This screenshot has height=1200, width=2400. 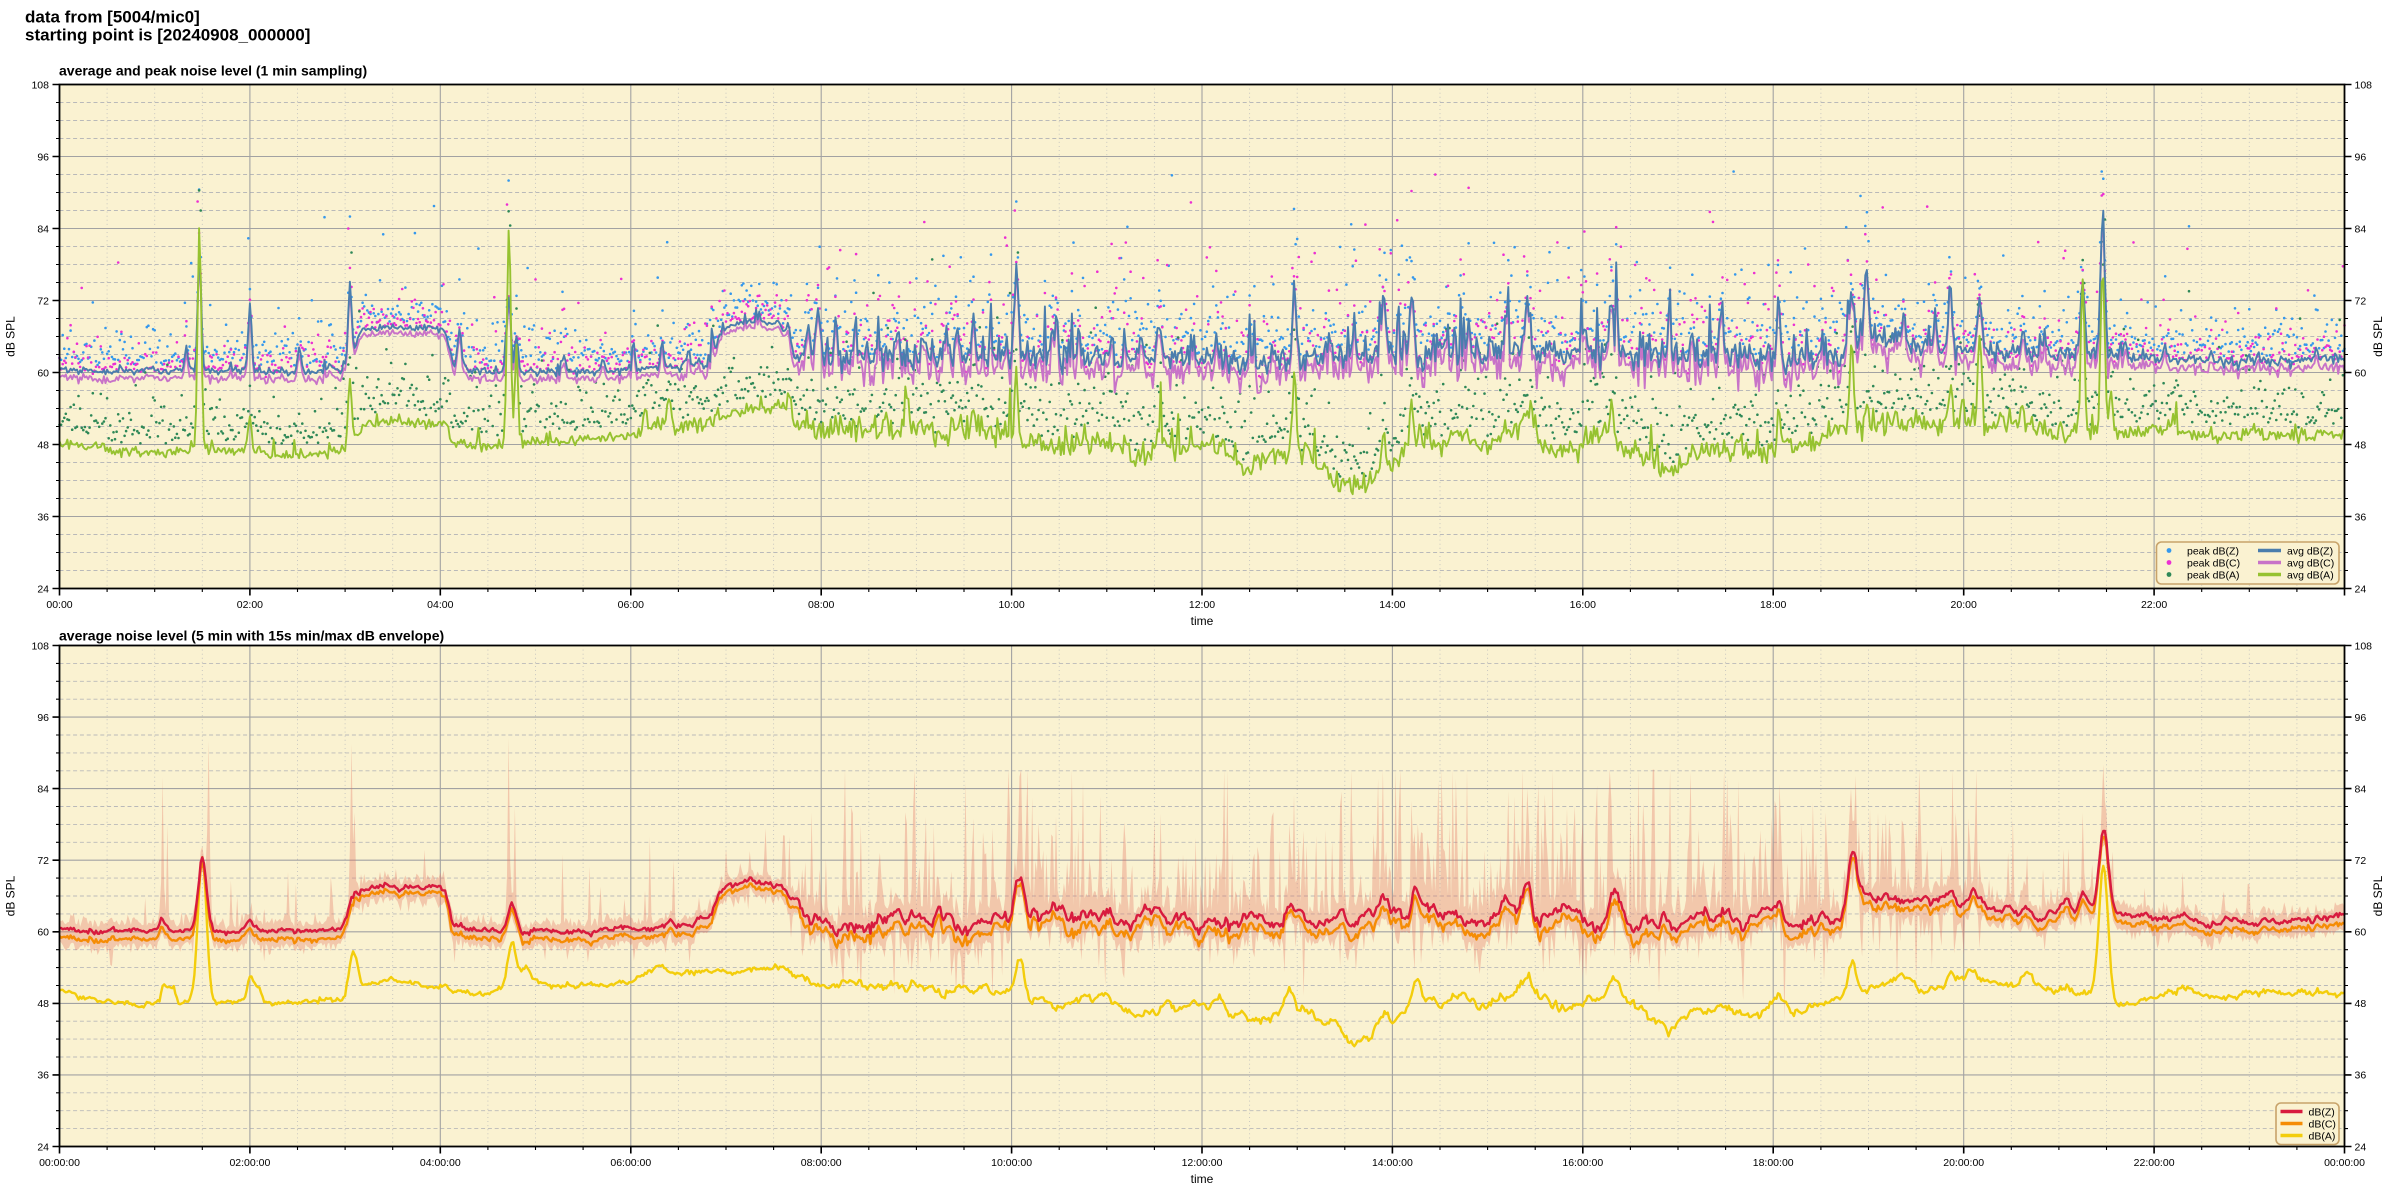 I want to click on svg-text: 08:00:00, so click(x=821, y=1163).